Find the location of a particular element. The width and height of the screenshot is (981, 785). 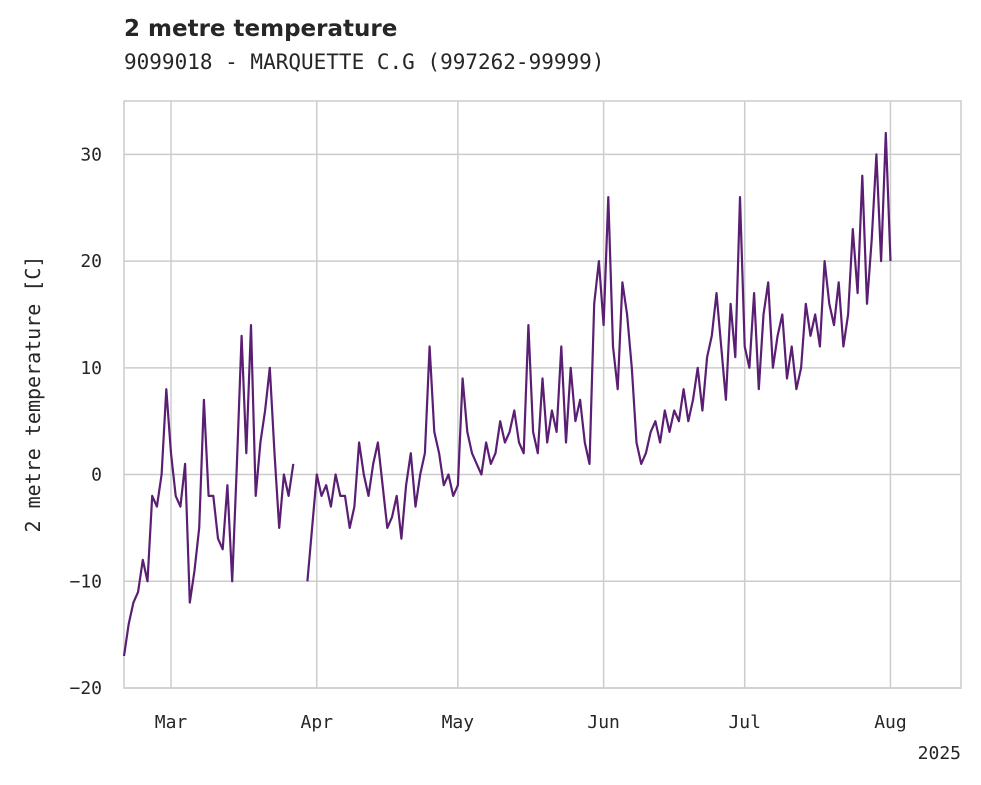

x-tick-label: Mar is located at coordinates (171, 722).